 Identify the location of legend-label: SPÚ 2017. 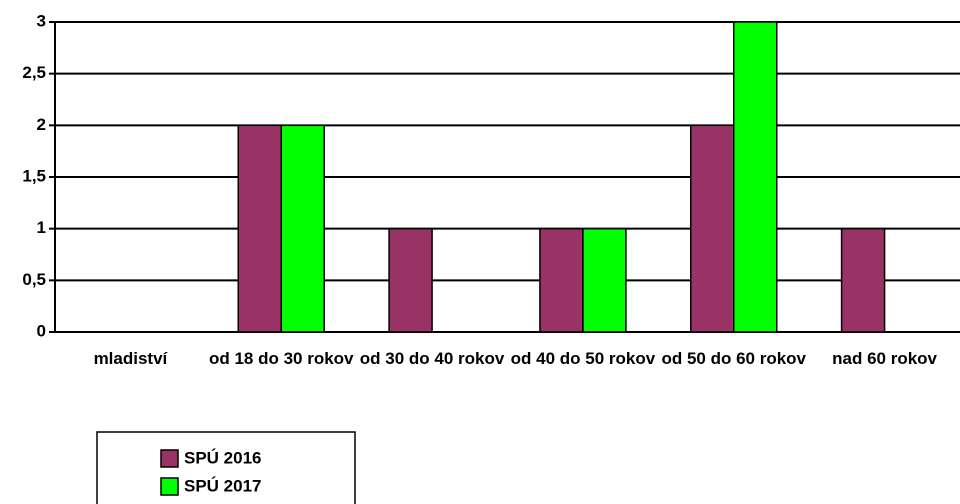
(223, 485).